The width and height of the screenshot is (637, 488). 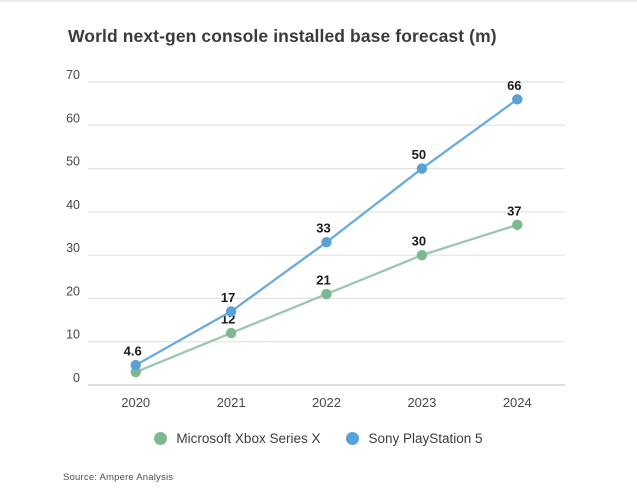 What do you see at coordinates (73, 118) in the screenshot?
I see `y-tick-label: 60` at bounding box center [73, 118].